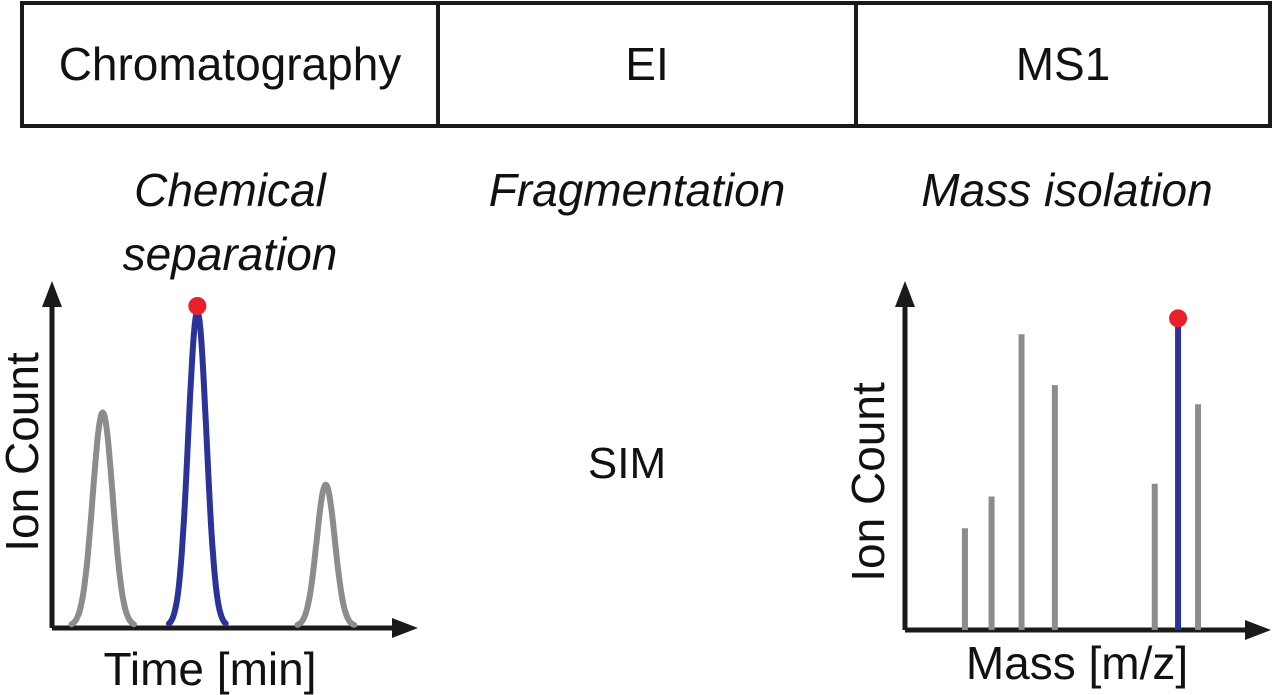 The width and height of the screenshot is (1276, 695). I want to click on chromatogram-x-label: Time [min], so click(210, 669).